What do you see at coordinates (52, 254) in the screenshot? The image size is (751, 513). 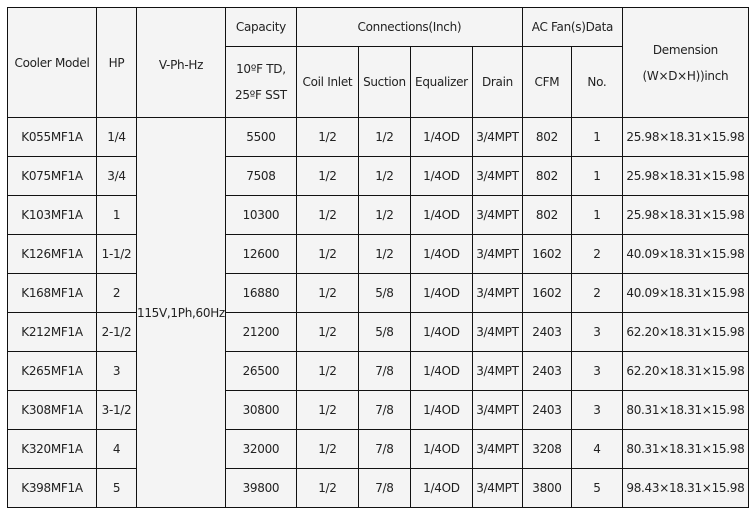 I see `cell-model: K126MF1A` at bounding box center [52, 254].